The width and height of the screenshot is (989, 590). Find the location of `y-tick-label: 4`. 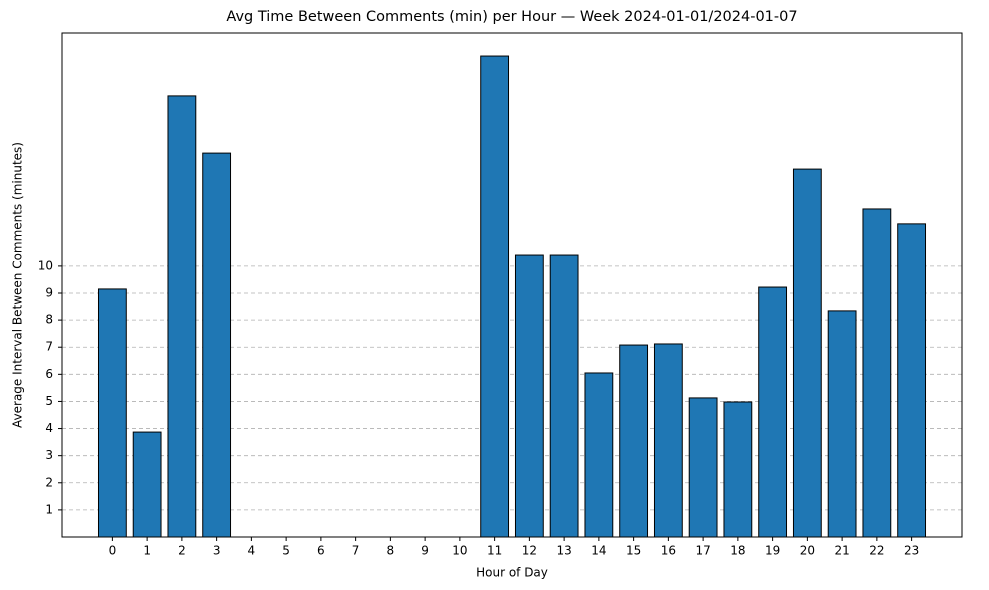

y-tick-label: 4 is located at coordinates (49, 428).